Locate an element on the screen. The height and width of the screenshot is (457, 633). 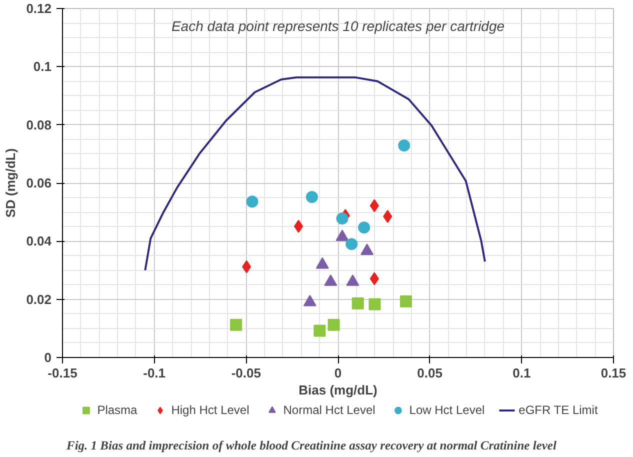
y-axis-title: SD (mg/dL) is located at coordinates (10, 183).